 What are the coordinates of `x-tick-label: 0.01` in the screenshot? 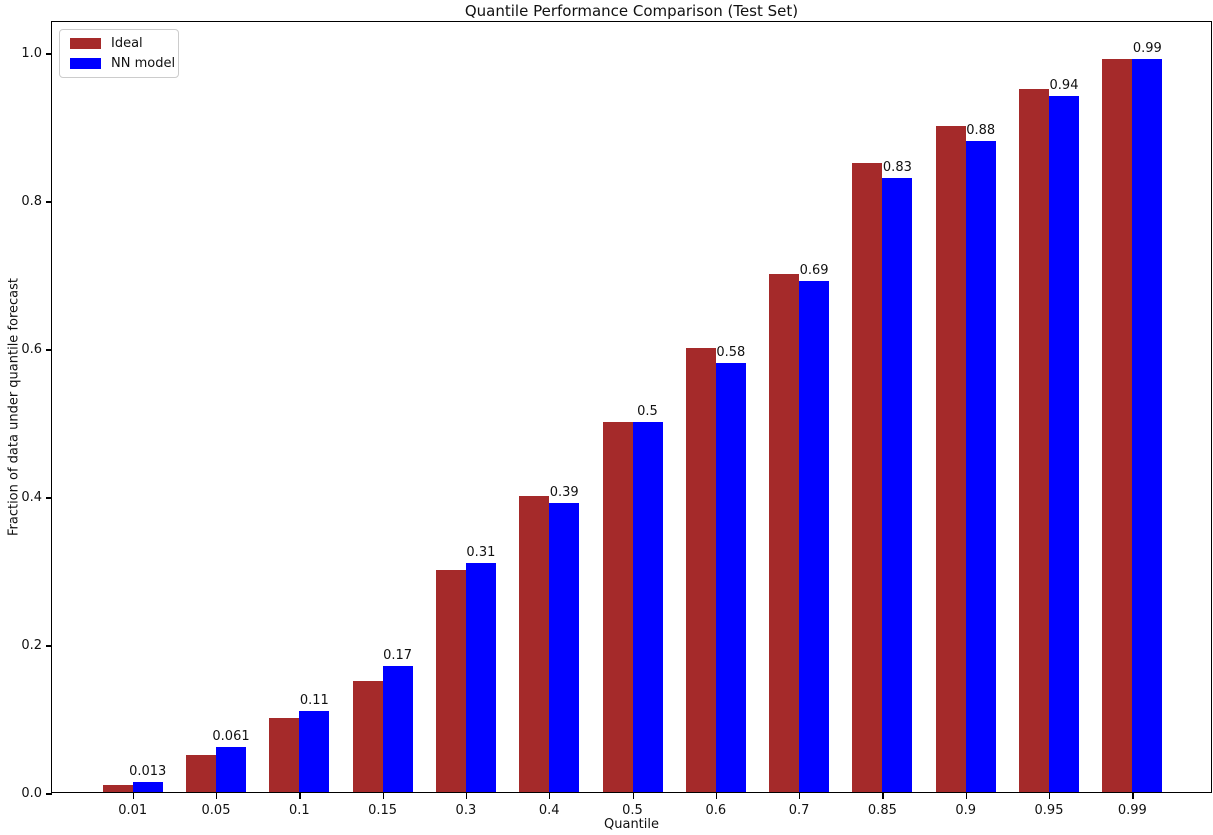 It's located at (133, 810).